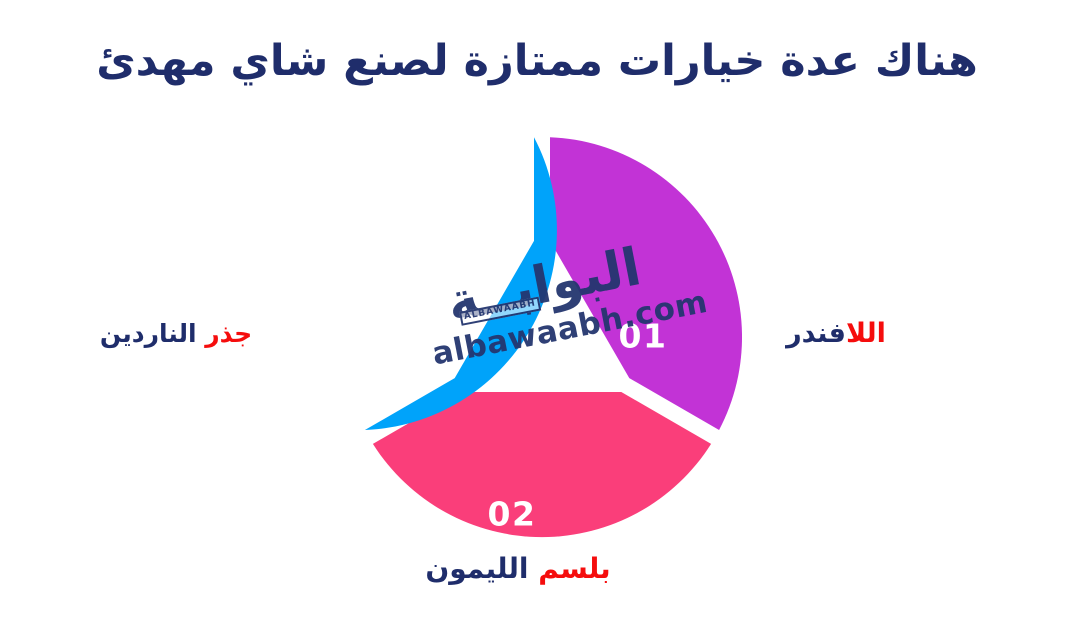  What do you see at coordinates (542, 465) in the screenshot?
I see `segment-02-lemon-balm` at bounding box center [542, 465].